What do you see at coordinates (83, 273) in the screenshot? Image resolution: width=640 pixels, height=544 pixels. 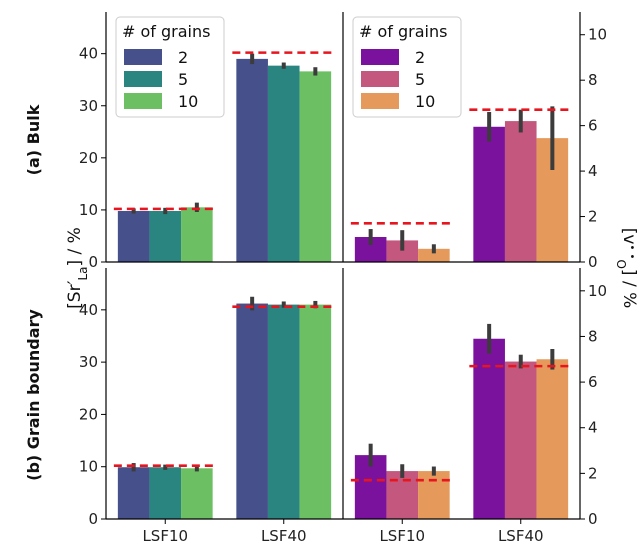 I see `left-axis-title-sub: La` at bounding box center [83, 273].